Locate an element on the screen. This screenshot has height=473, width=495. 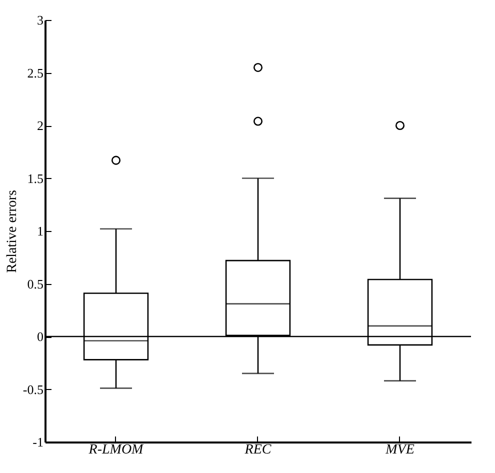
y-tick-label: 2 is located at coordinates (40, 125).